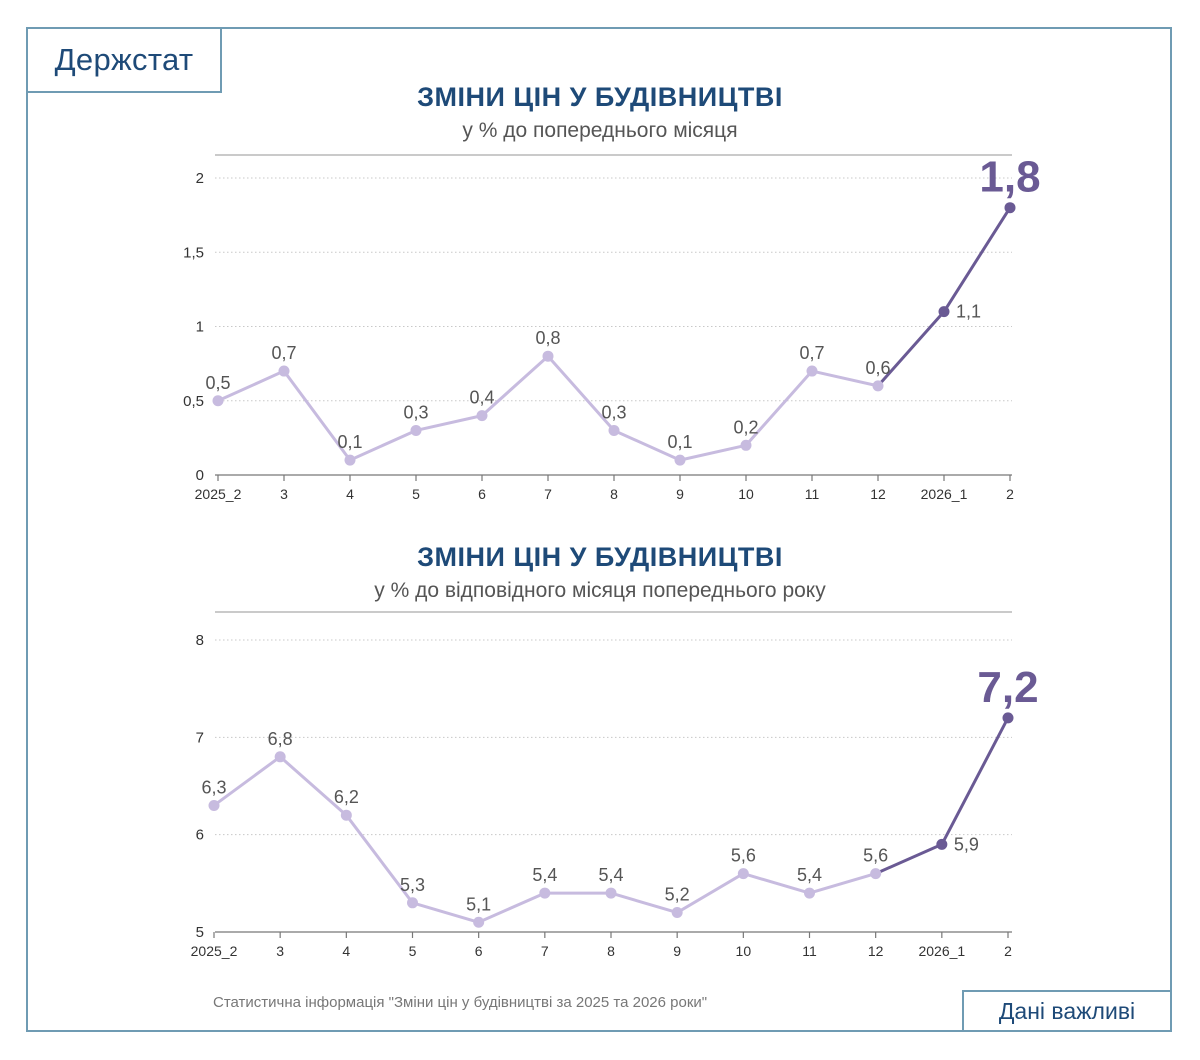 The image size is (1200, 1060). What do you see at coordinates (200, 178) in the screenshot?
I see `y-tick-label: 2` at bounding box center [200, 178].